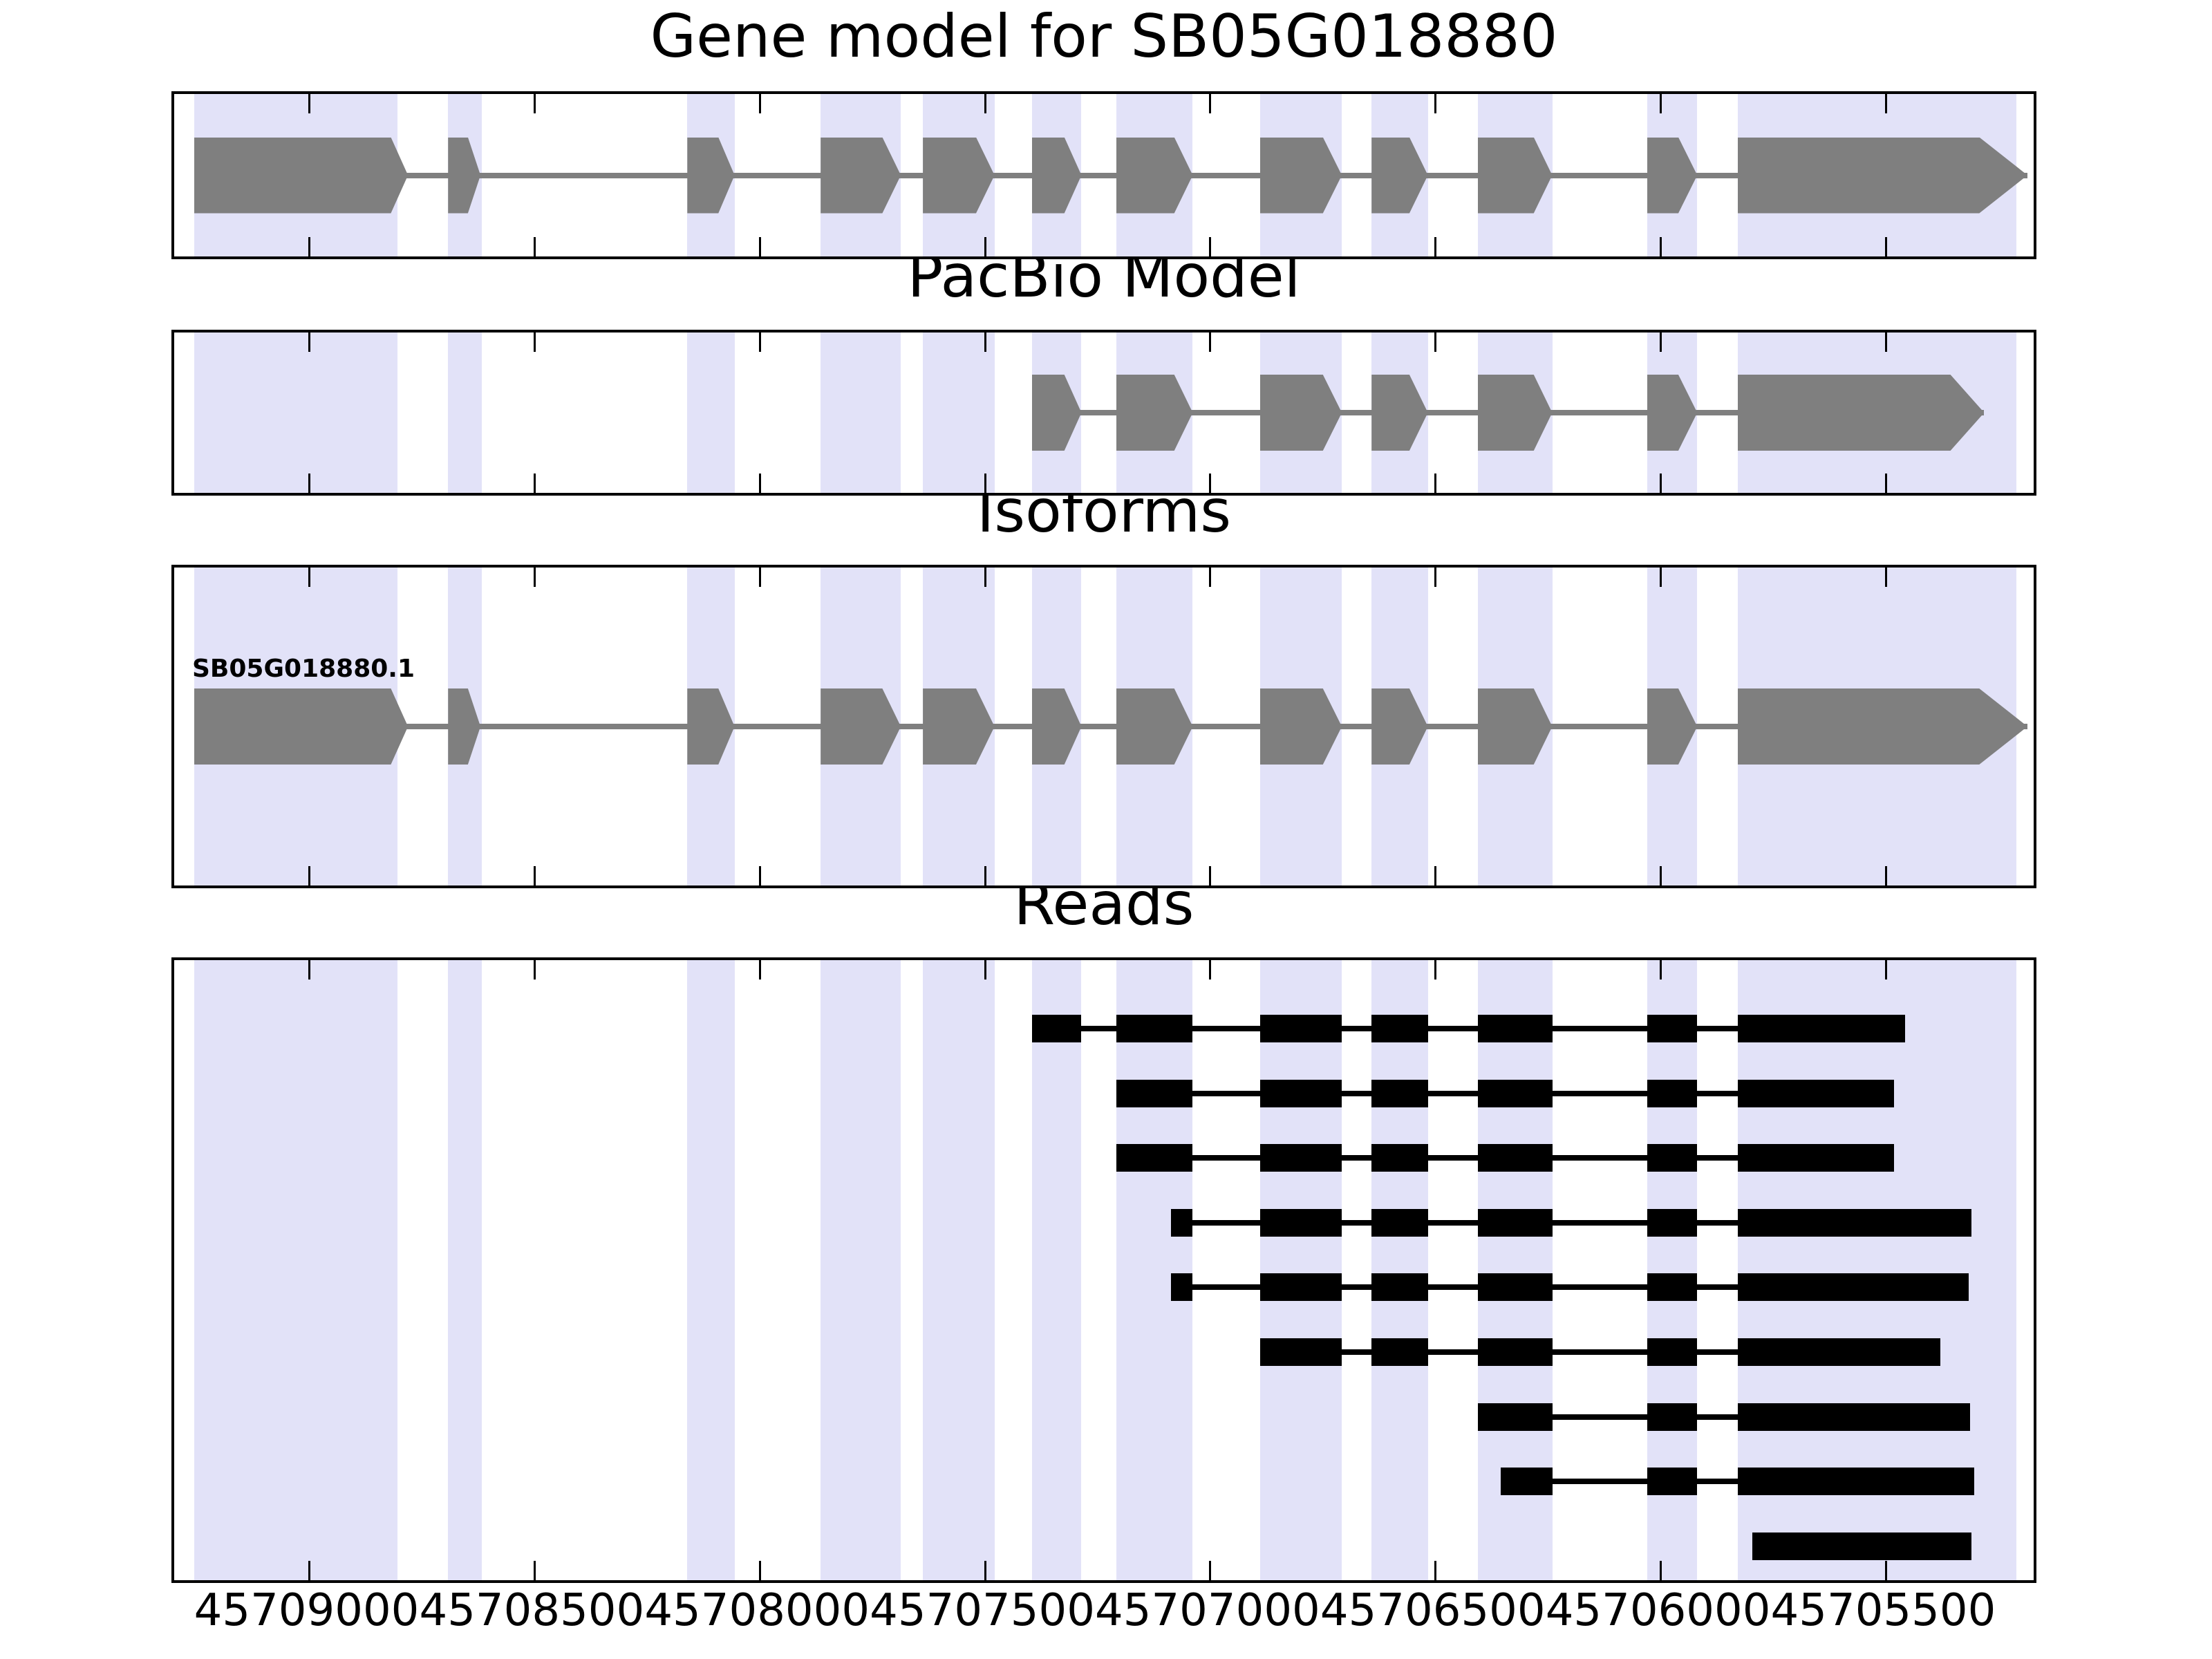  I want to click on axis-tick-label: 45707500, so click(983, 1610).